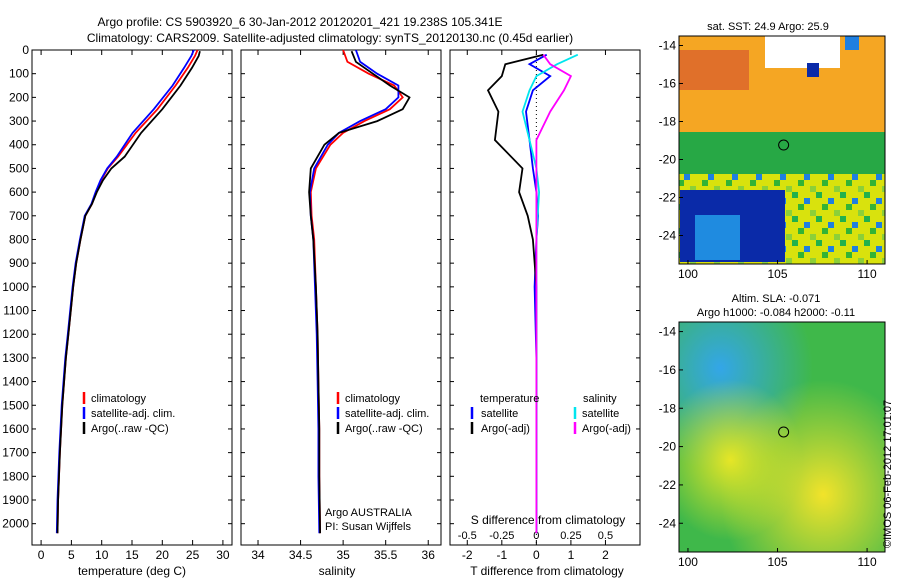 The image size is (900, 580). What do you see at coordinates (776, 299) in the screenshot?
I see `sla-map-title-line1: Altim. SLA: -0.071` at bounding box center [776, 299].